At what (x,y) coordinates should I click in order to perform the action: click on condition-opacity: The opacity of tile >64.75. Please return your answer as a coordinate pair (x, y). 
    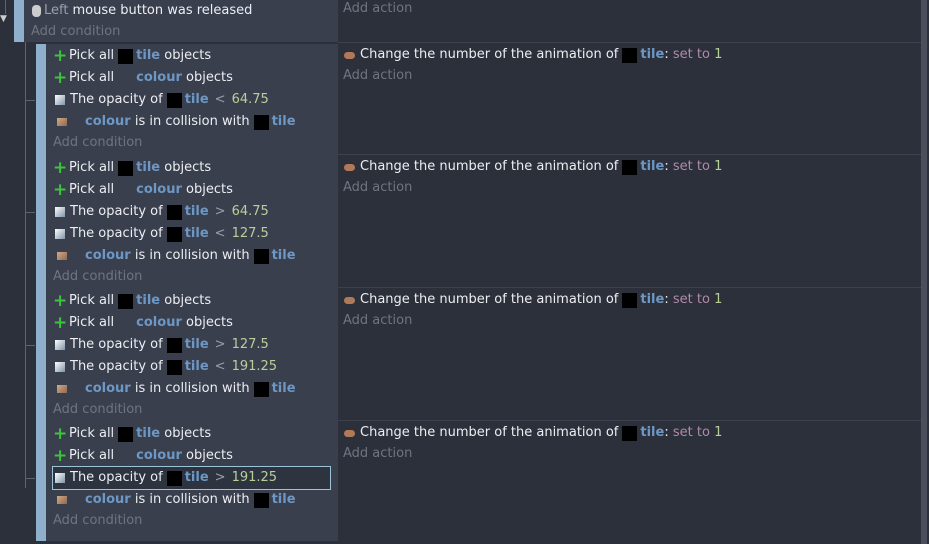
    Looking at the image, I should click on (161, 212).